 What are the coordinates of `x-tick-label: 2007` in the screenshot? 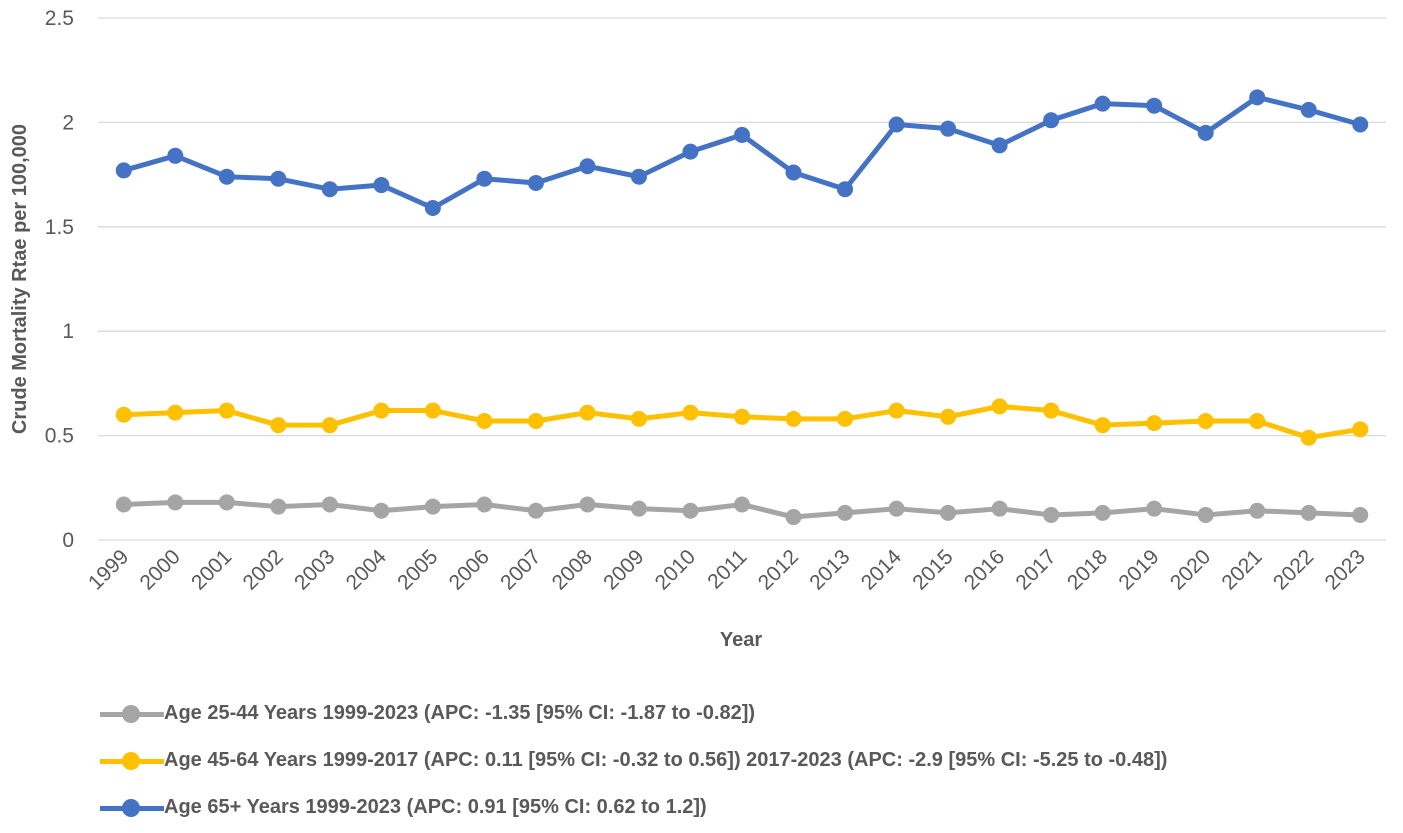 It's located at (520, 569).